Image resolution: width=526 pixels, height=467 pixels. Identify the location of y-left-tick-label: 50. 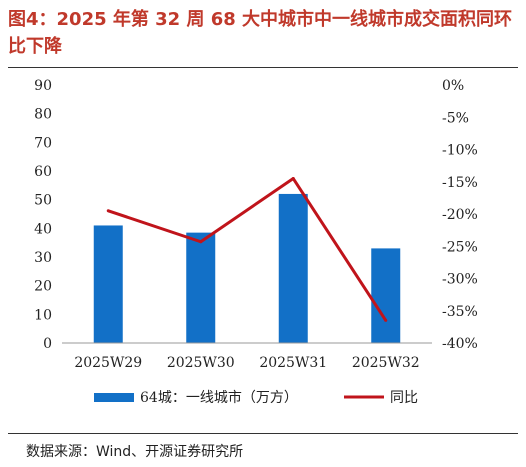
(43, 201).